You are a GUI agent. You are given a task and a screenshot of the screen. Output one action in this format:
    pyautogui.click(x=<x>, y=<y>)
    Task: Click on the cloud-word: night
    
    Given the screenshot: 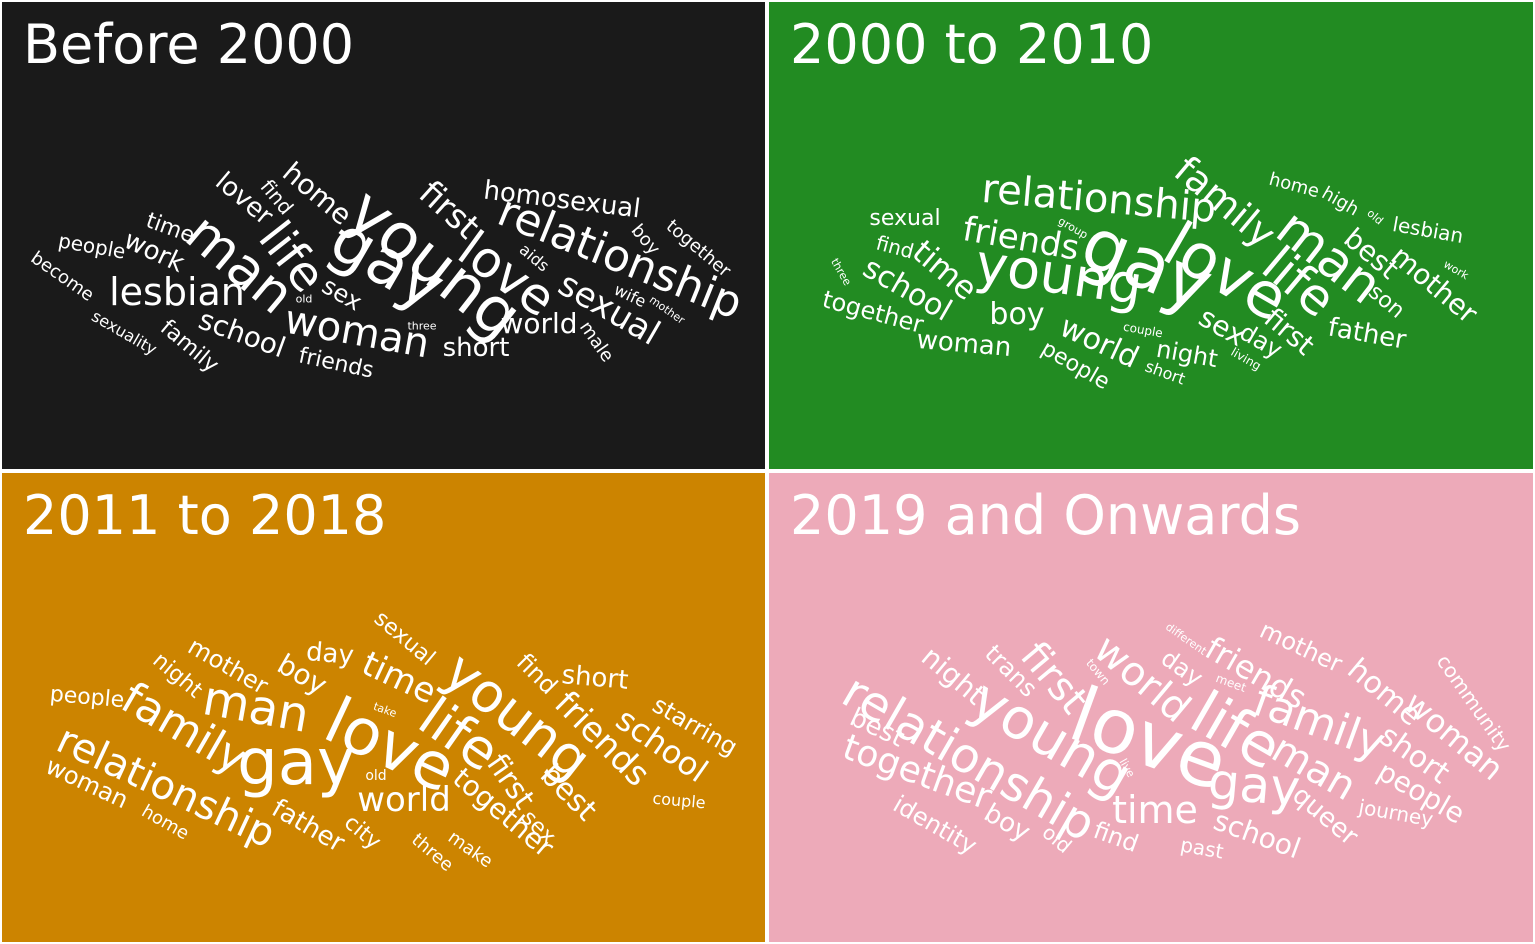 What is the action you would take?
    pyautogui.click(x=953, y=675)
    